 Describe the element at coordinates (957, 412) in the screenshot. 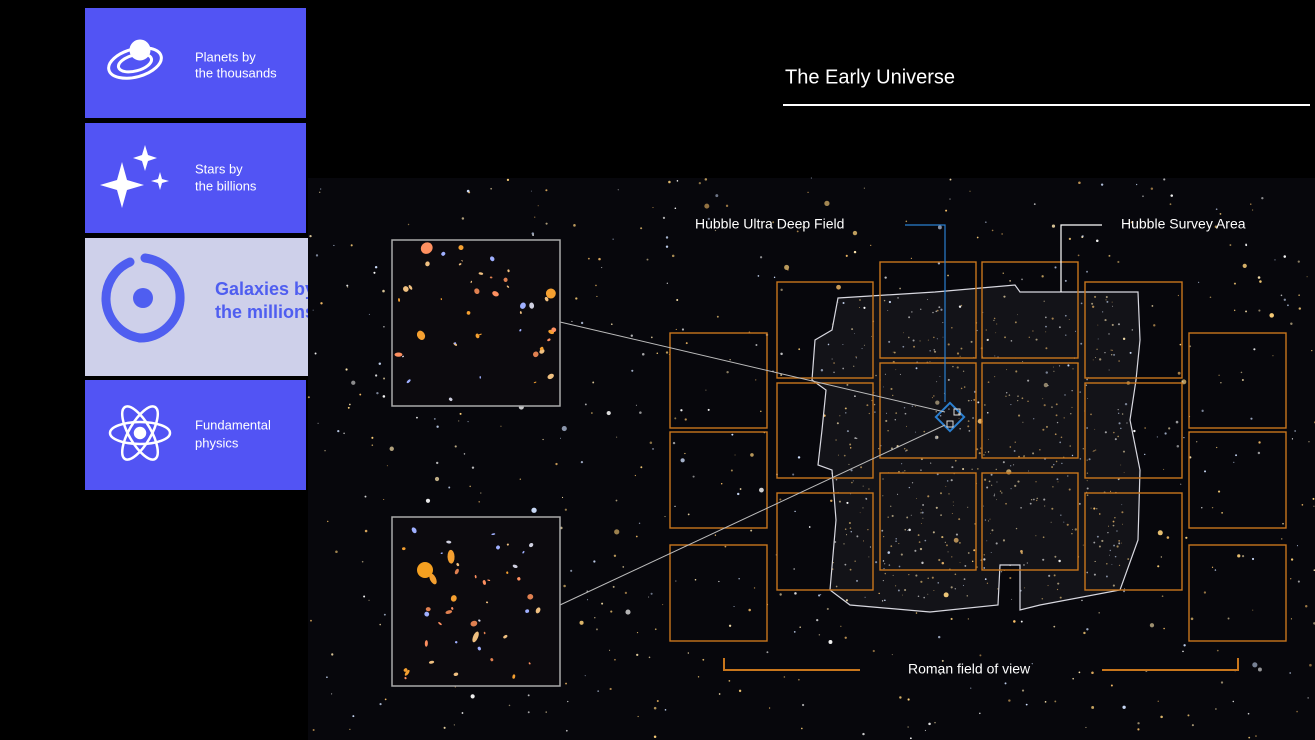

I see `udf-box` at that location.